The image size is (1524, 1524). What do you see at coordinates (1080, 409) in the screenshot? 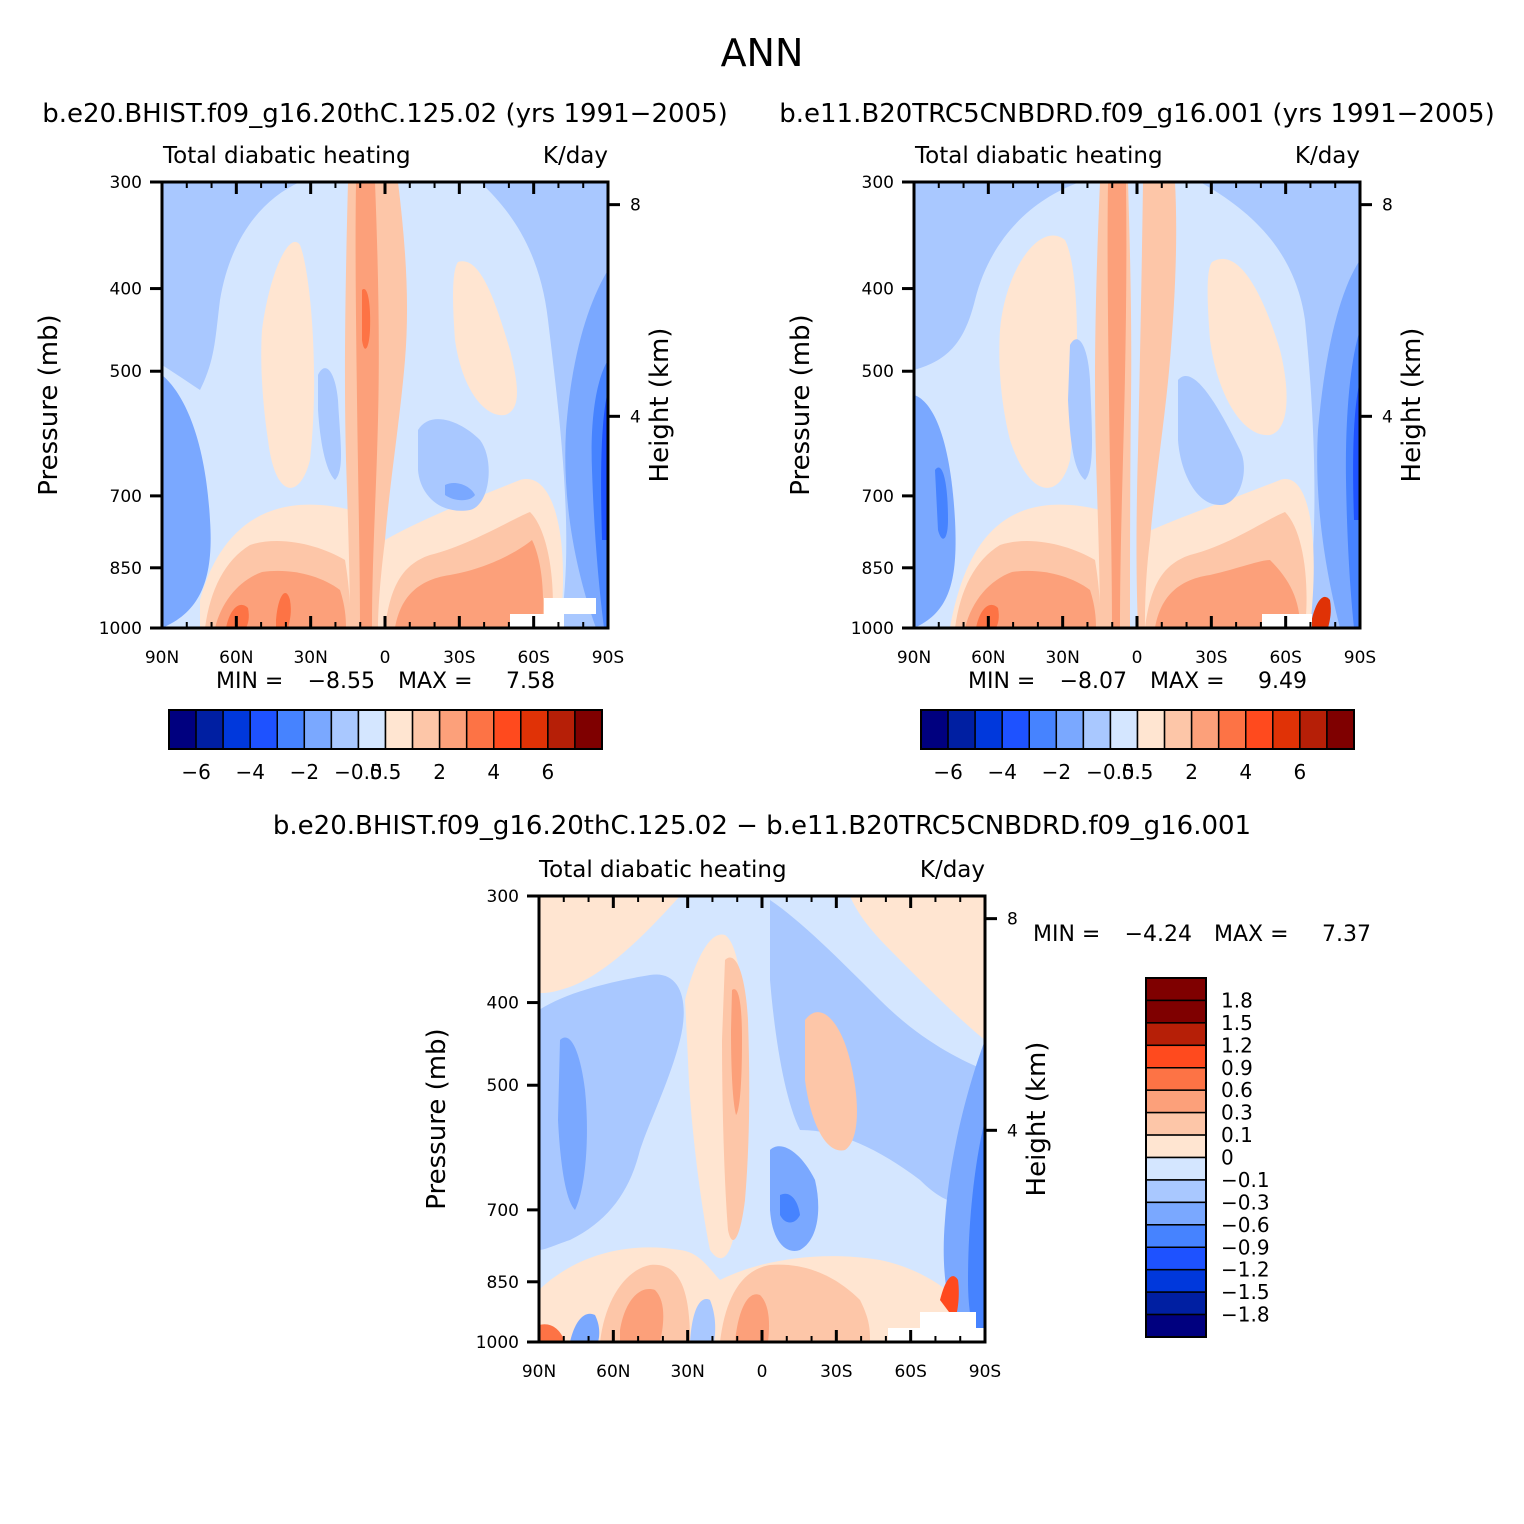
I see `panel-2-band-cool-pocket` at bounding box center [1080, 409].